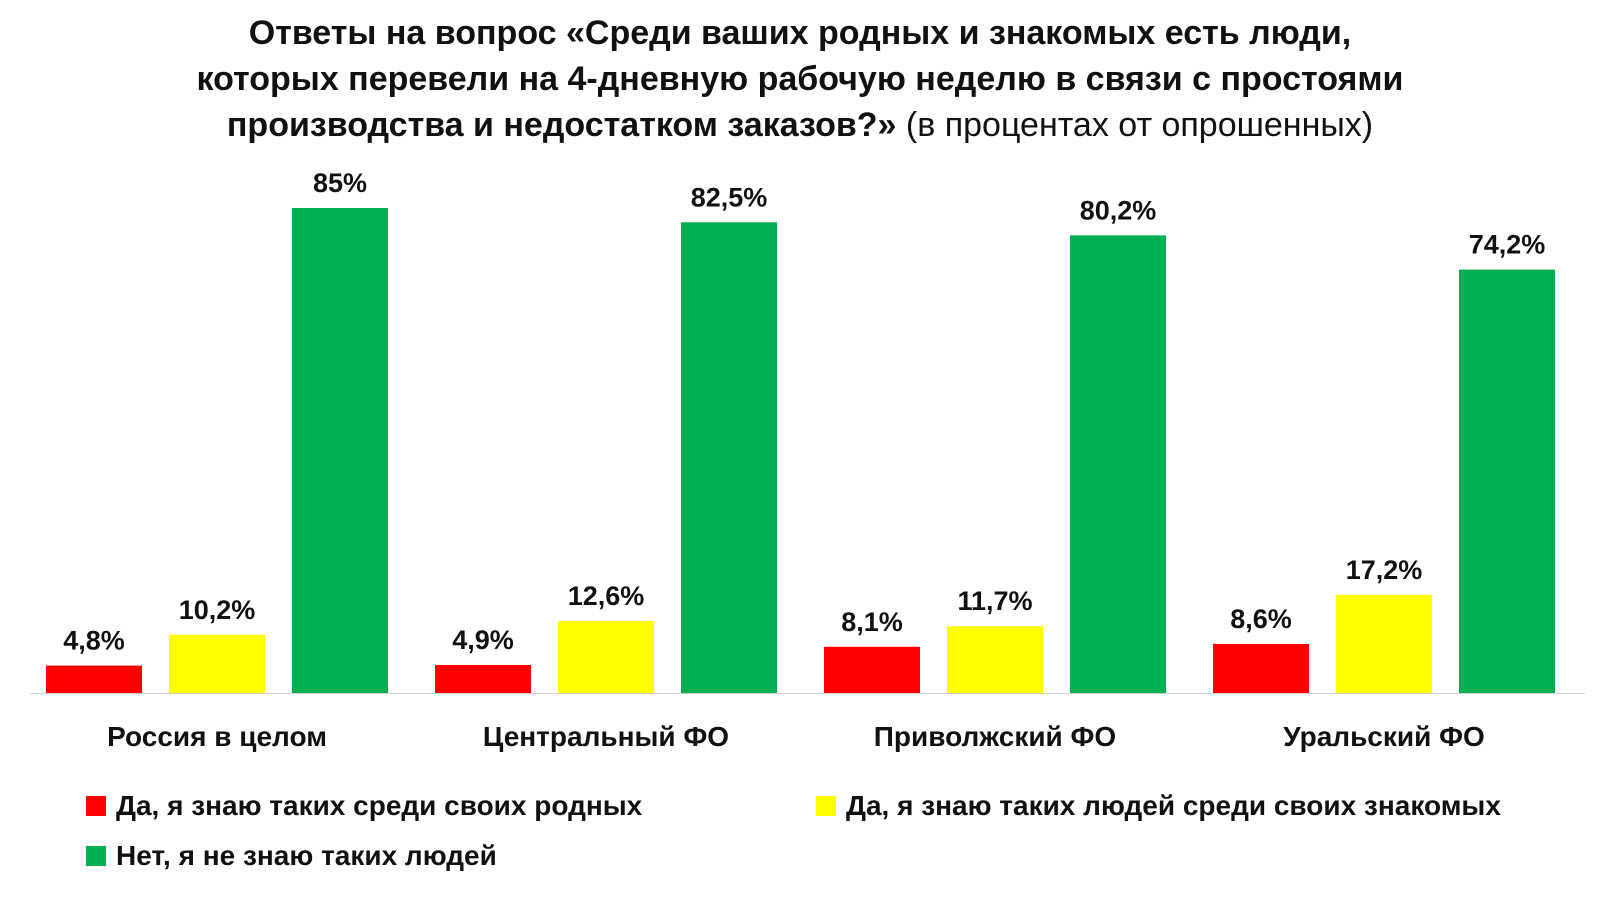  What do you see at coordinates (379, 805) in the screenshot?
I see `legend-label-relatives: Да, я знаю таких среди своих родных` at bounding box center [379, 805].